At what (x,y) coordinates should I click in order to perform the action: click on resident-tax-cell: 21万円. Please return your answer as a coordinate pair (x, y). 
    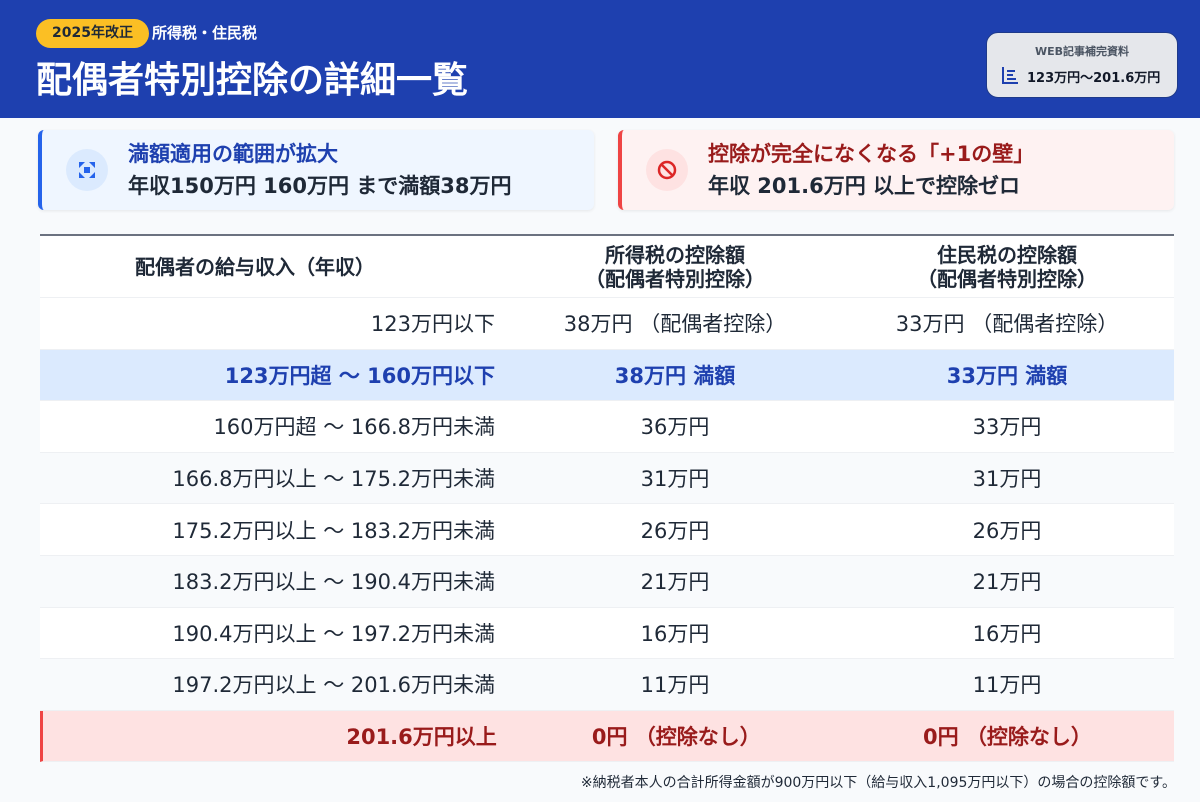
    Looking at the image, I should click on (1007, 582).